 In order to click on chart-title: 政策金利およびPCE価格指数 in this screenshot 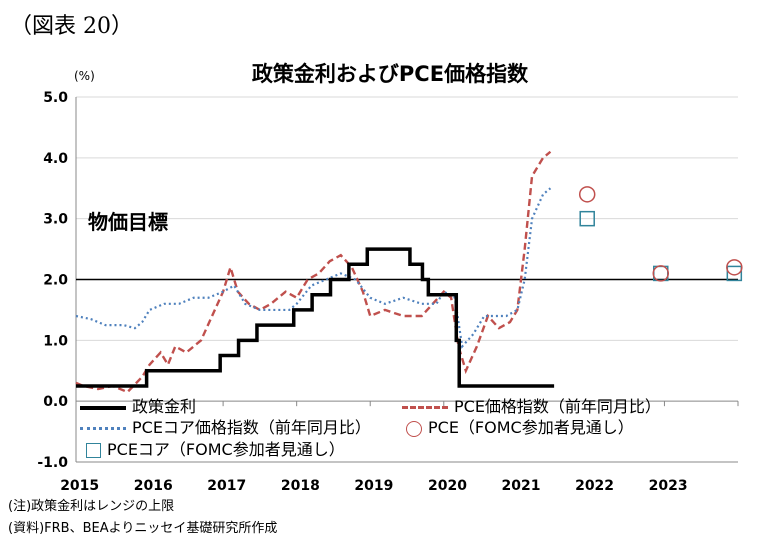, I will do `click(390, 74)`.